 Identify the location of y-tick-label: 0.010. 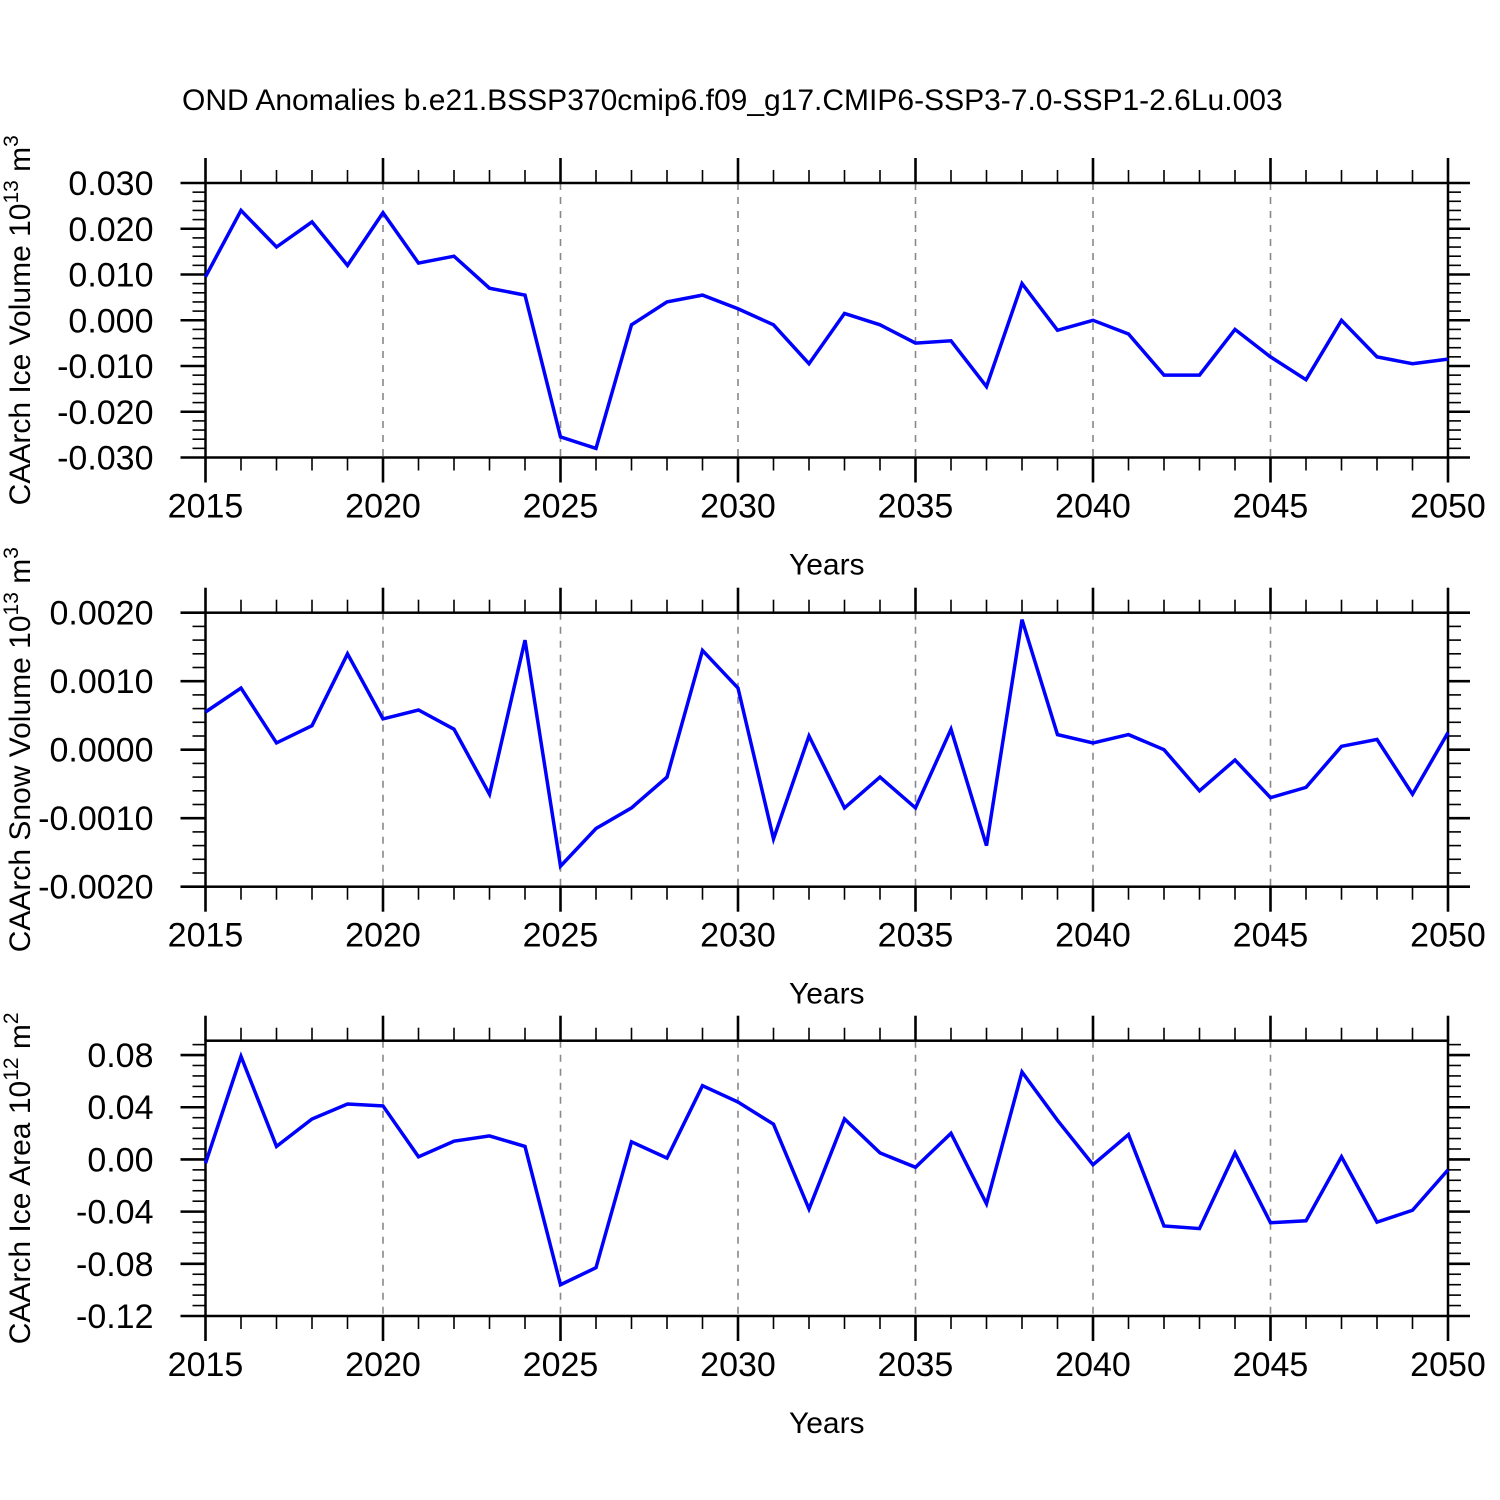
(110, 276).